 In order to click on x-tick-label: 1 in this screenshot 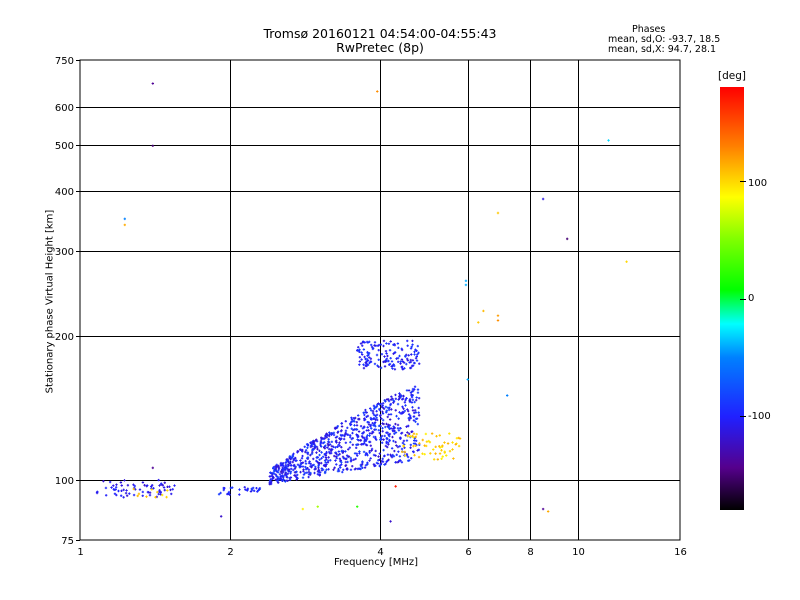, I will do `click(80, 552)`.